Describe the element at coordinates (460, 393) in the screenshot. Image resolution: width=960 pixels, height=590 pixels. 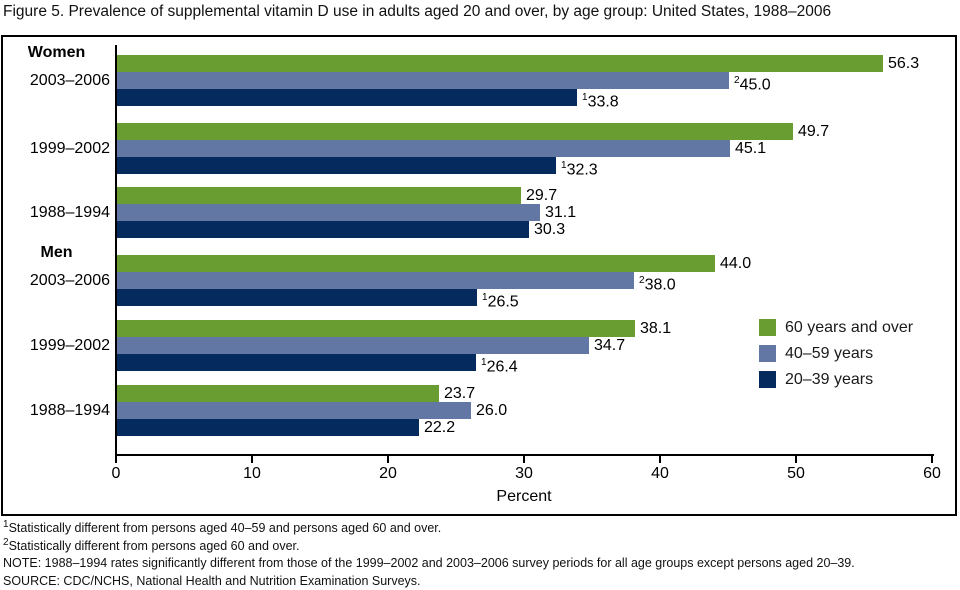
I see `bar-value-label: 23.7` at that location.